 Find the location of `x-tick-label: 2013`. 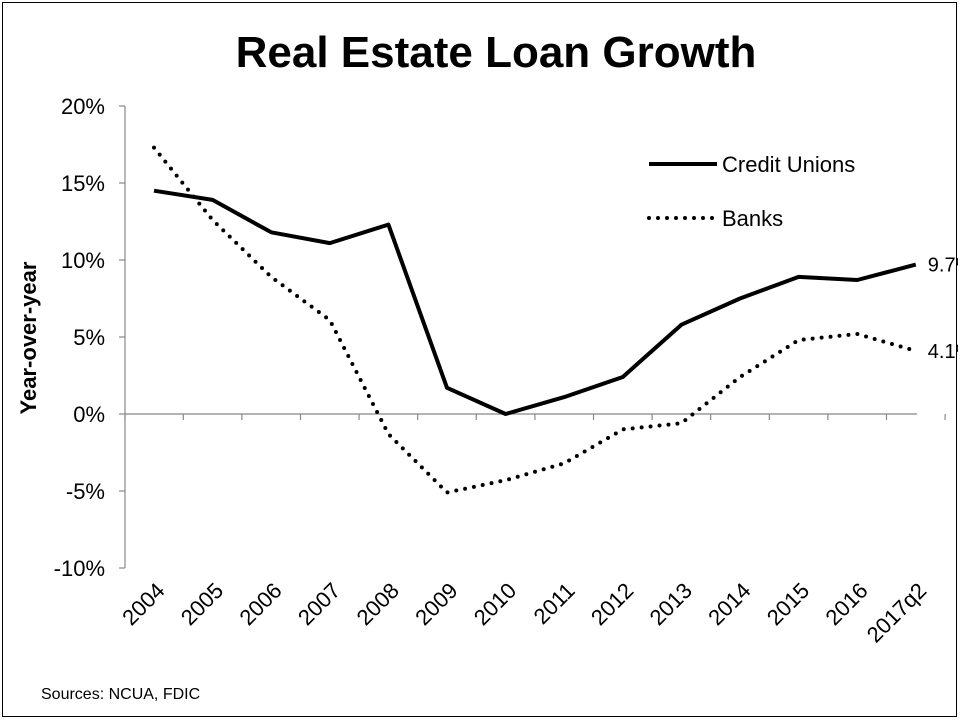

x-tick-label: 2013 is located at coordinates (671, 604).